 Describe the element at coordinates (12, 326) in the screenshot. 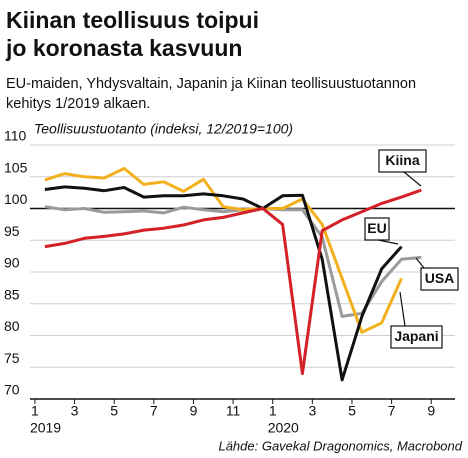

I see `y-tick-label: 80` at that location.